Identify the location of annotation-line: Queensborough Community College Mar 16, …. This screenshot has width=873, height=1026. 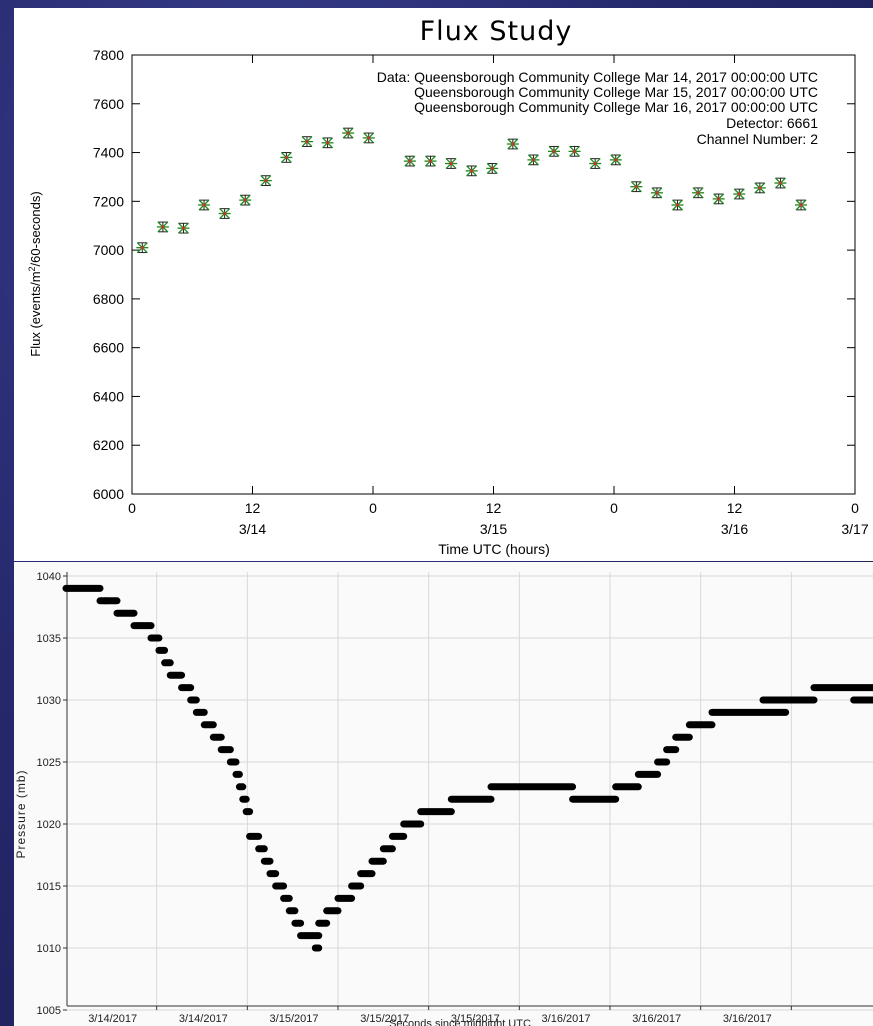
(616, 107).